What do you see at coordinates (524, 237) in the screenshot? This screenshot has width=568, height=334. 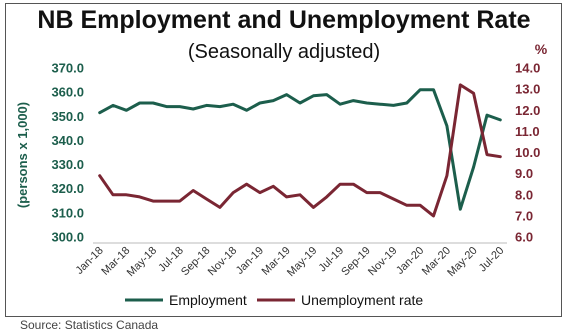 I see `right-tick-label: 6.0` at bounding box center [524, 237].